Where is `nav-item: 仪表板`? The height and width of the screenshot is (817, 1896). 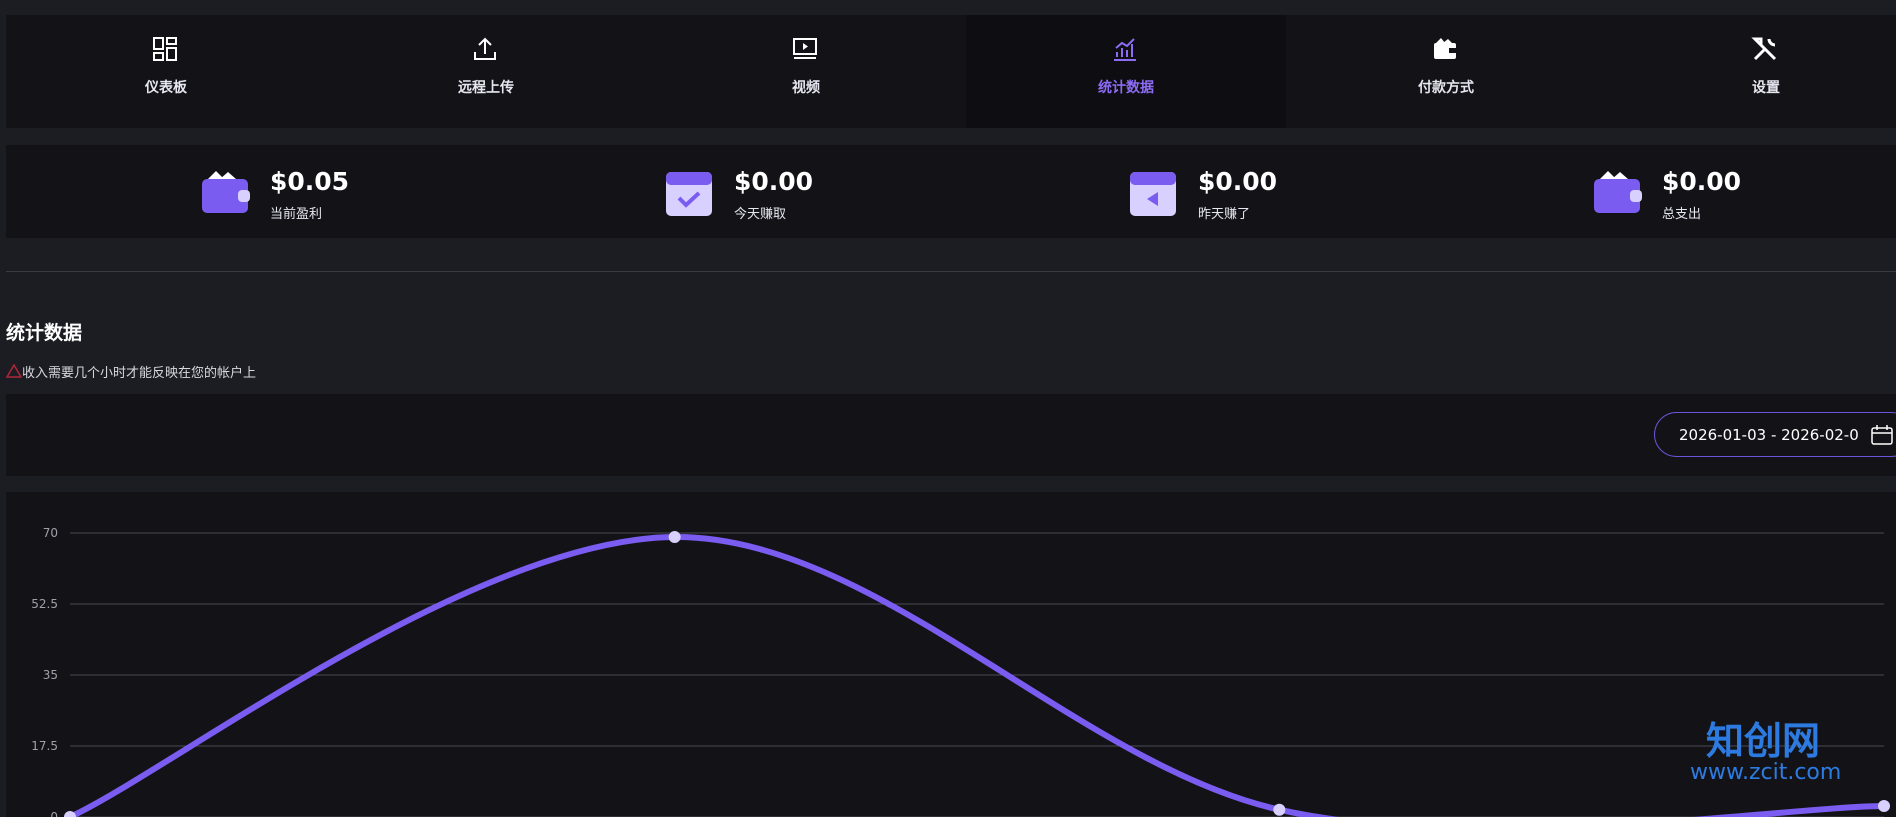 nav-item: 仪表板 is located at coordinates (166, 71).